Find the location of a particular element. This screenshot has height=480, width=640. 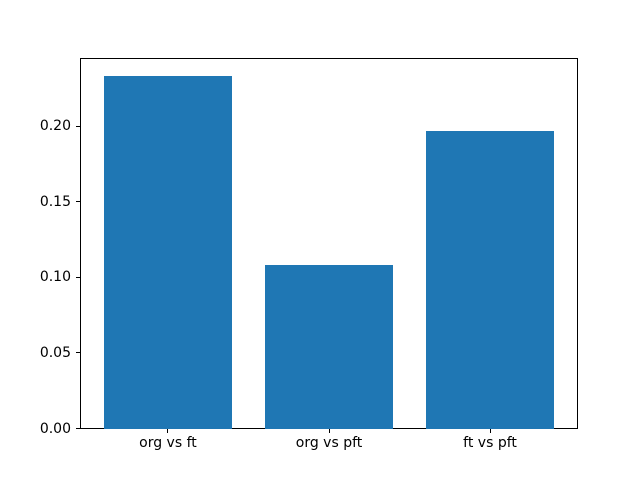

x-tick-label: org vs ft is located at coordinates (168, 443).